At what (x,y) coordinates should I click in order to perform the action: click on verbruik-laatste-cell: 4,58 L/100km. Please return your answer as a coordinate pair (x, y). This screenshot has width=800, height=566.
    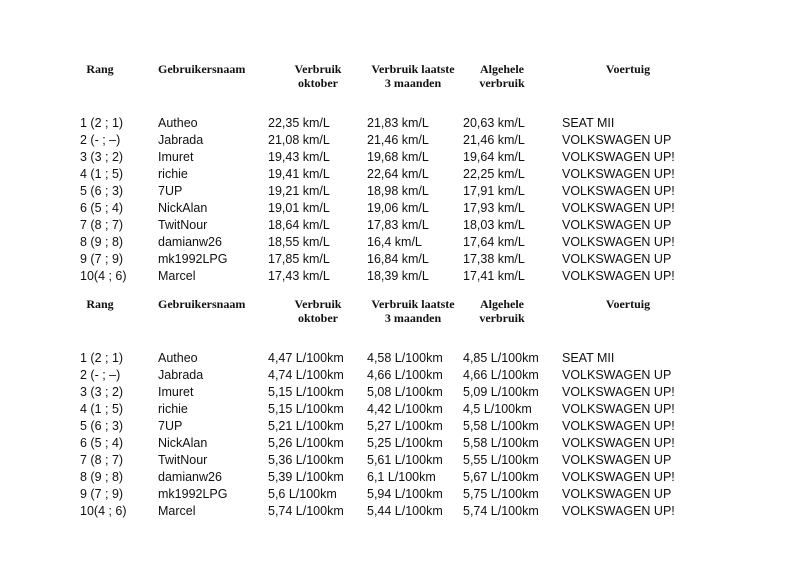
    Looking at the image, I should click on (405, 358).